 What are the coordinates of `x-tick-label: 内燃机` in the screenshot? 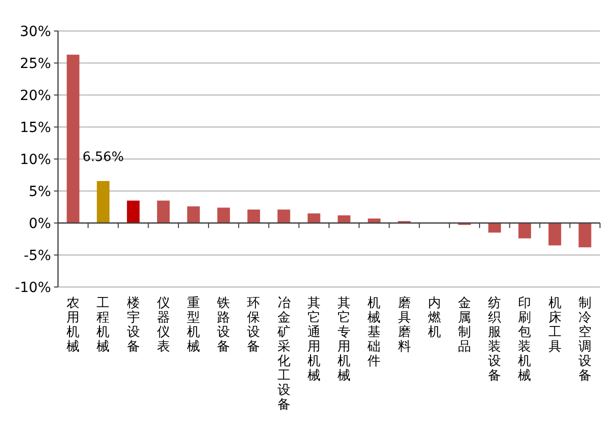 It's located at (434, 318).